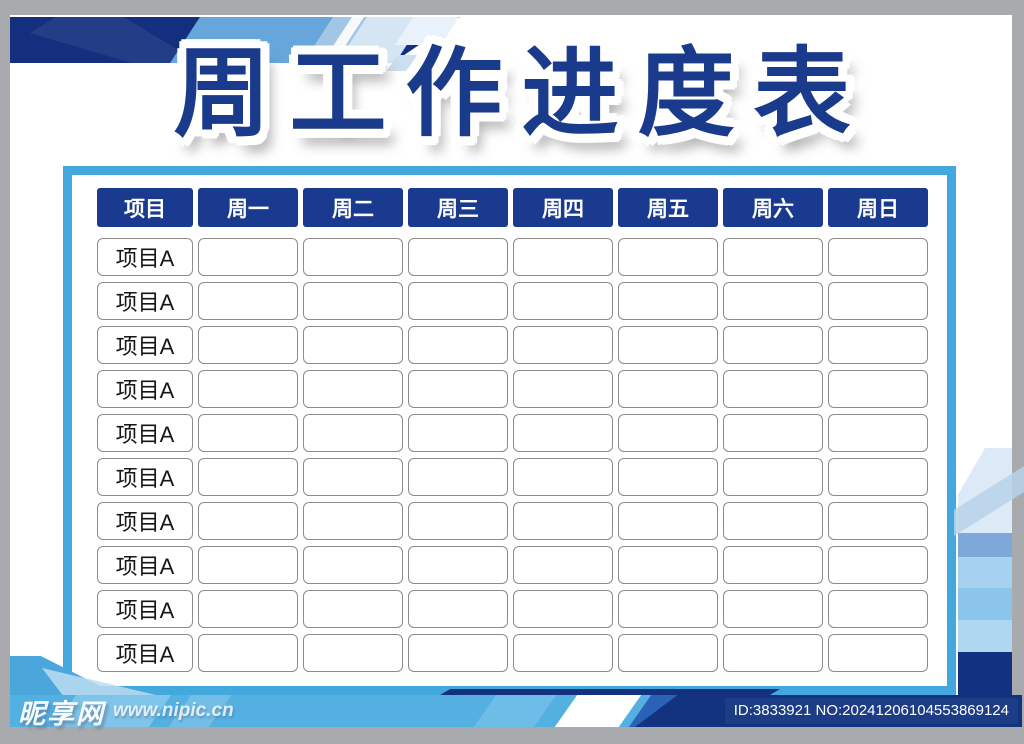 The image size is (1024, 744). I want to click on watermark-site-url: www.nipic.cn, so click(173, 710).